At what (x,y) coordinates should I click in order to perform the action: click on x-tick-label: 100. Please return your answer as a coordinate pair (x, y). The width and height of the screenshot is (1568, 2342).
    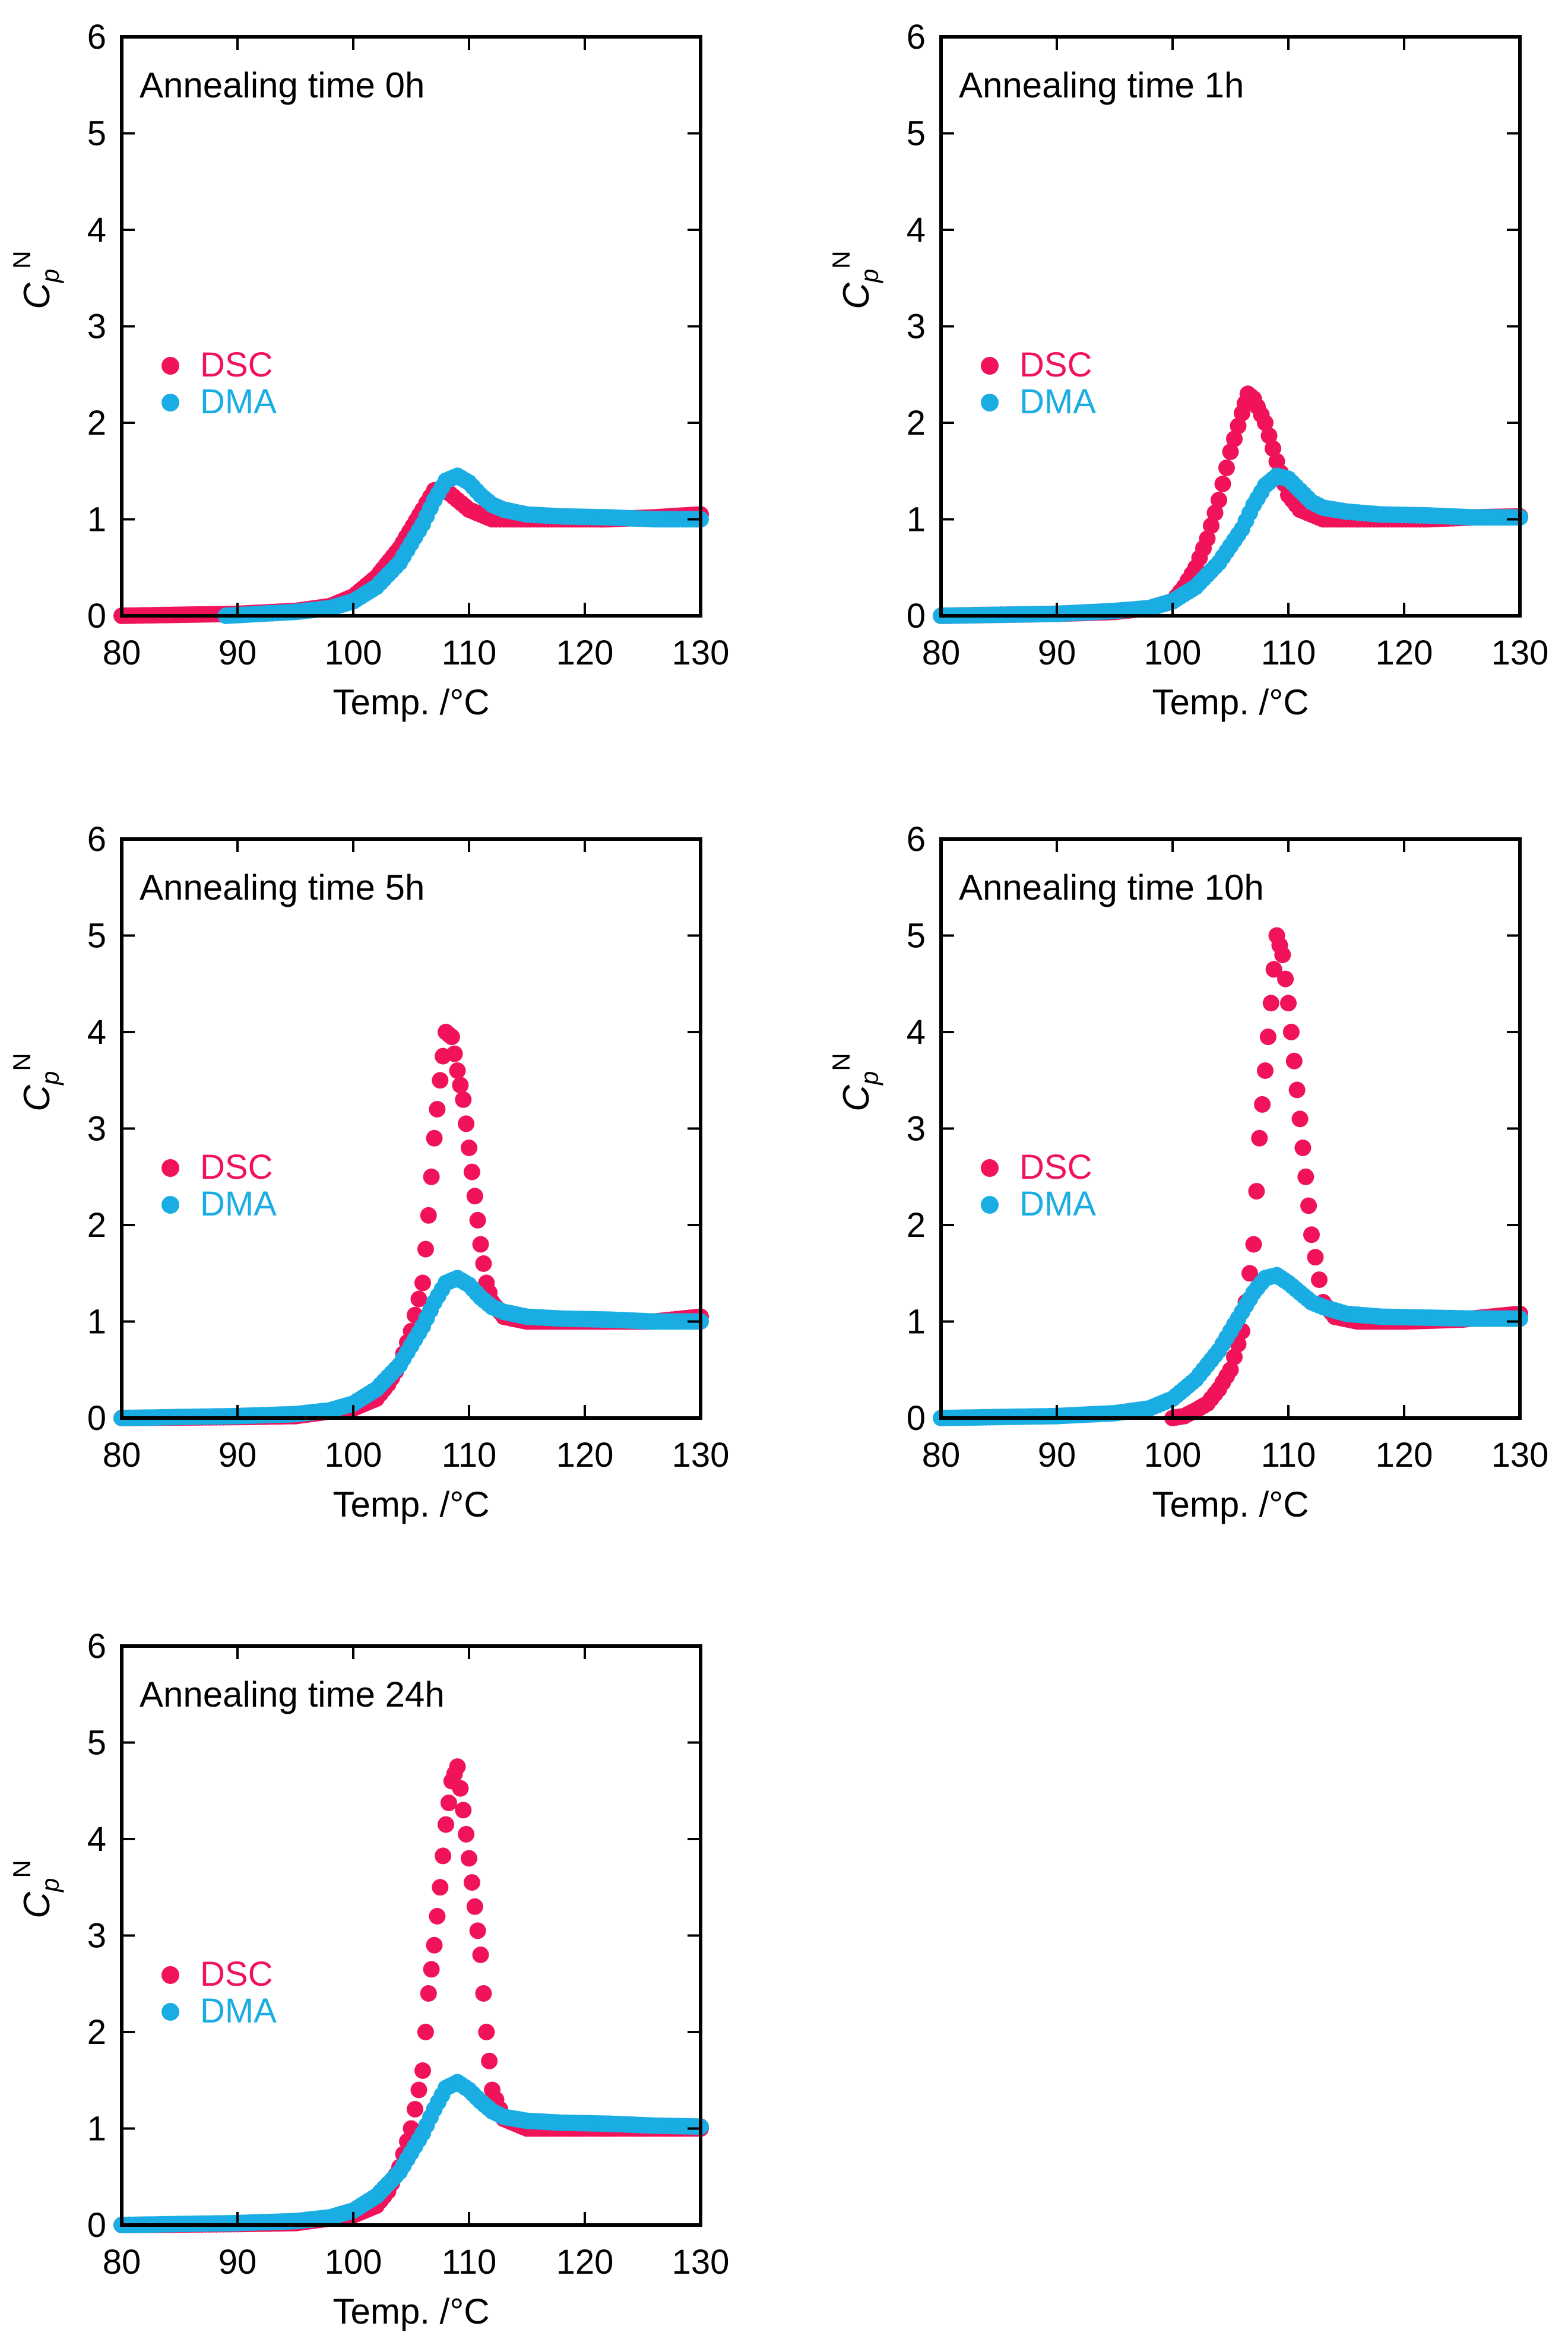
    Looking at the image, I should click on (353, 653).